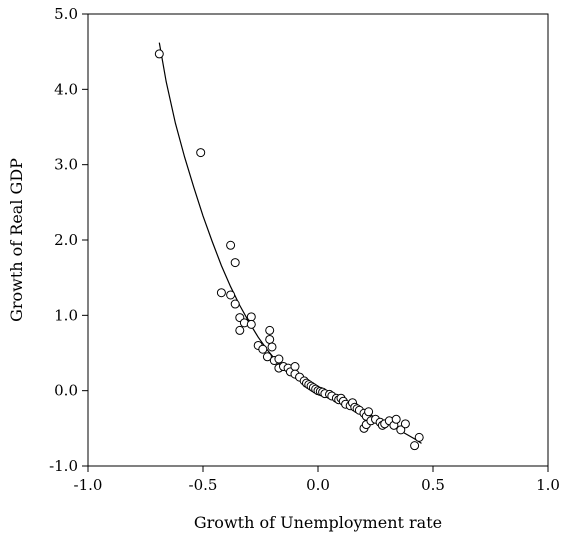 This screenshot has width=568, height=542. I want to click on x-tick-label: -0.5, so click(203, 485).